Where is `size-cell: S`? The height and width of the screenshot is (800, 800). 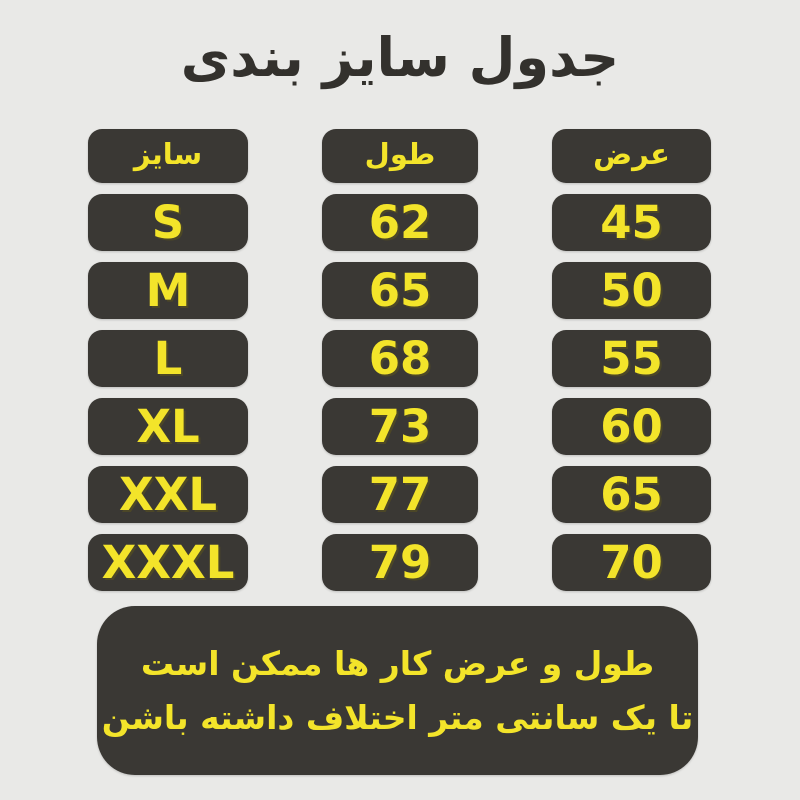
size-cell: S is located at coordinates (168, 222).